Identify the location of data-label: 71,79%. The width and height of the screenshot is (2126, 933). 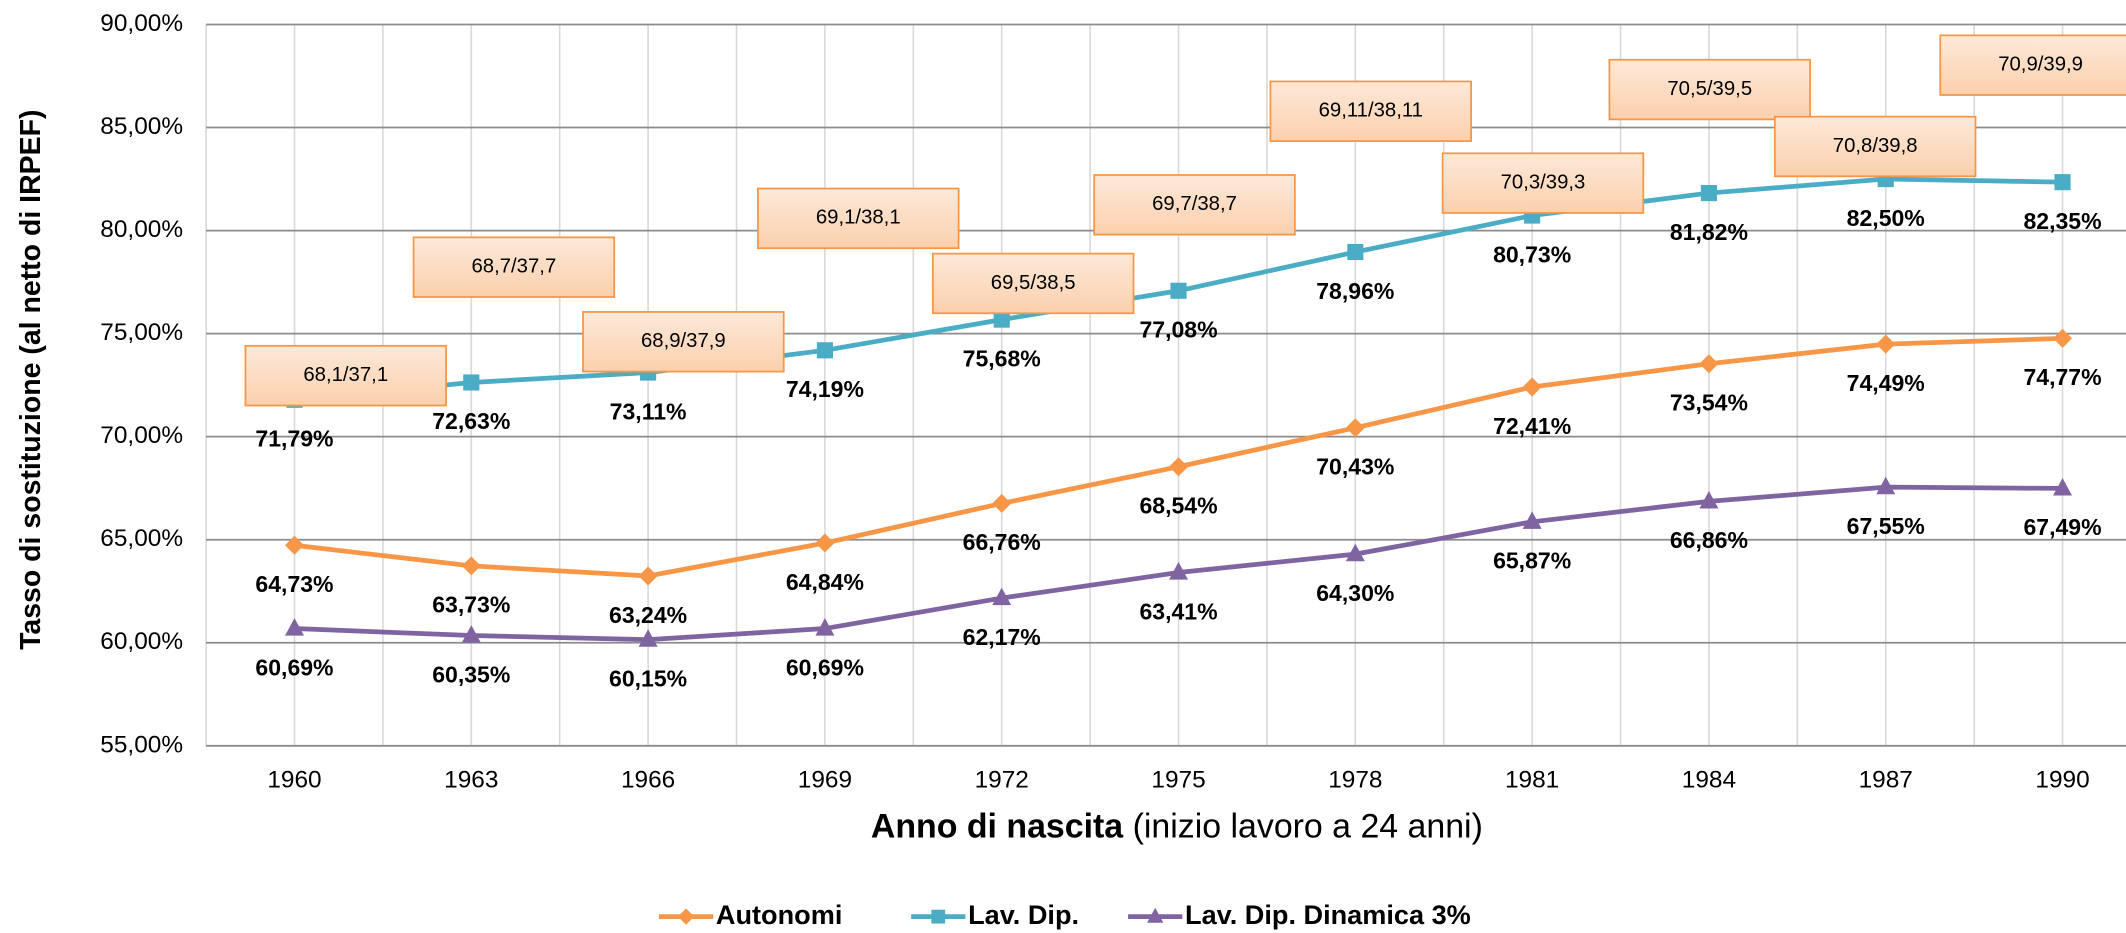
(294, 439).